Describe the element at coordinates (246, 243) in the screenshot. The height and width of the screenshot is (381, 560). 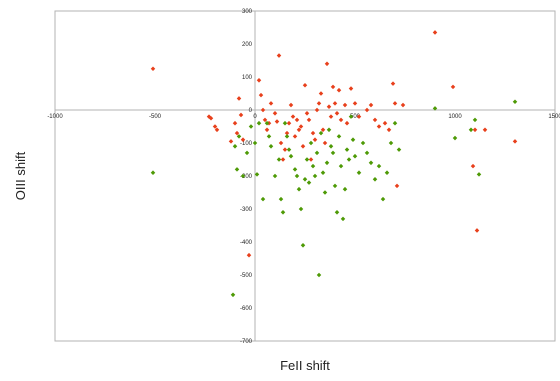
I see `y-tick-label: -400` at that location.